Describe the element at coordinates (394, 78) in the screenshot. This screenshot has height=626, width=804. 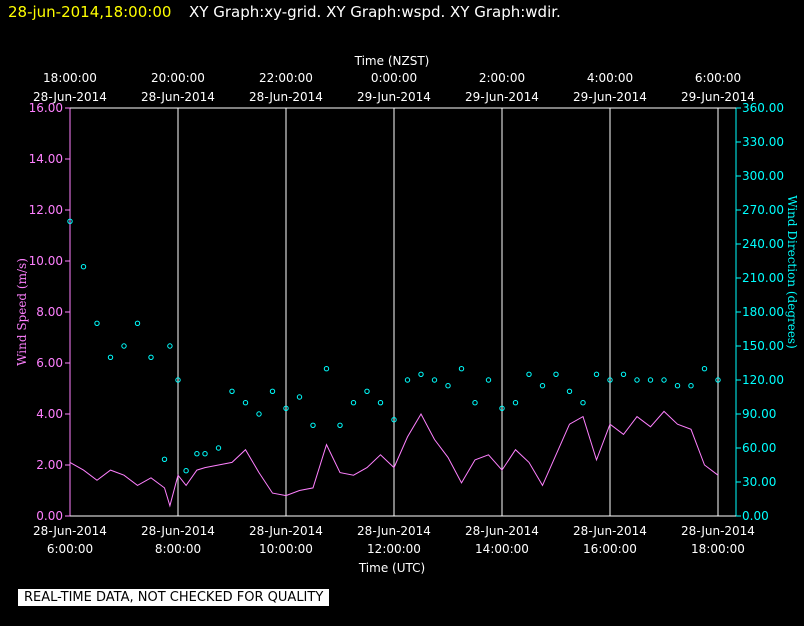
I see `top-tick-time: 0:00:00` at that location.